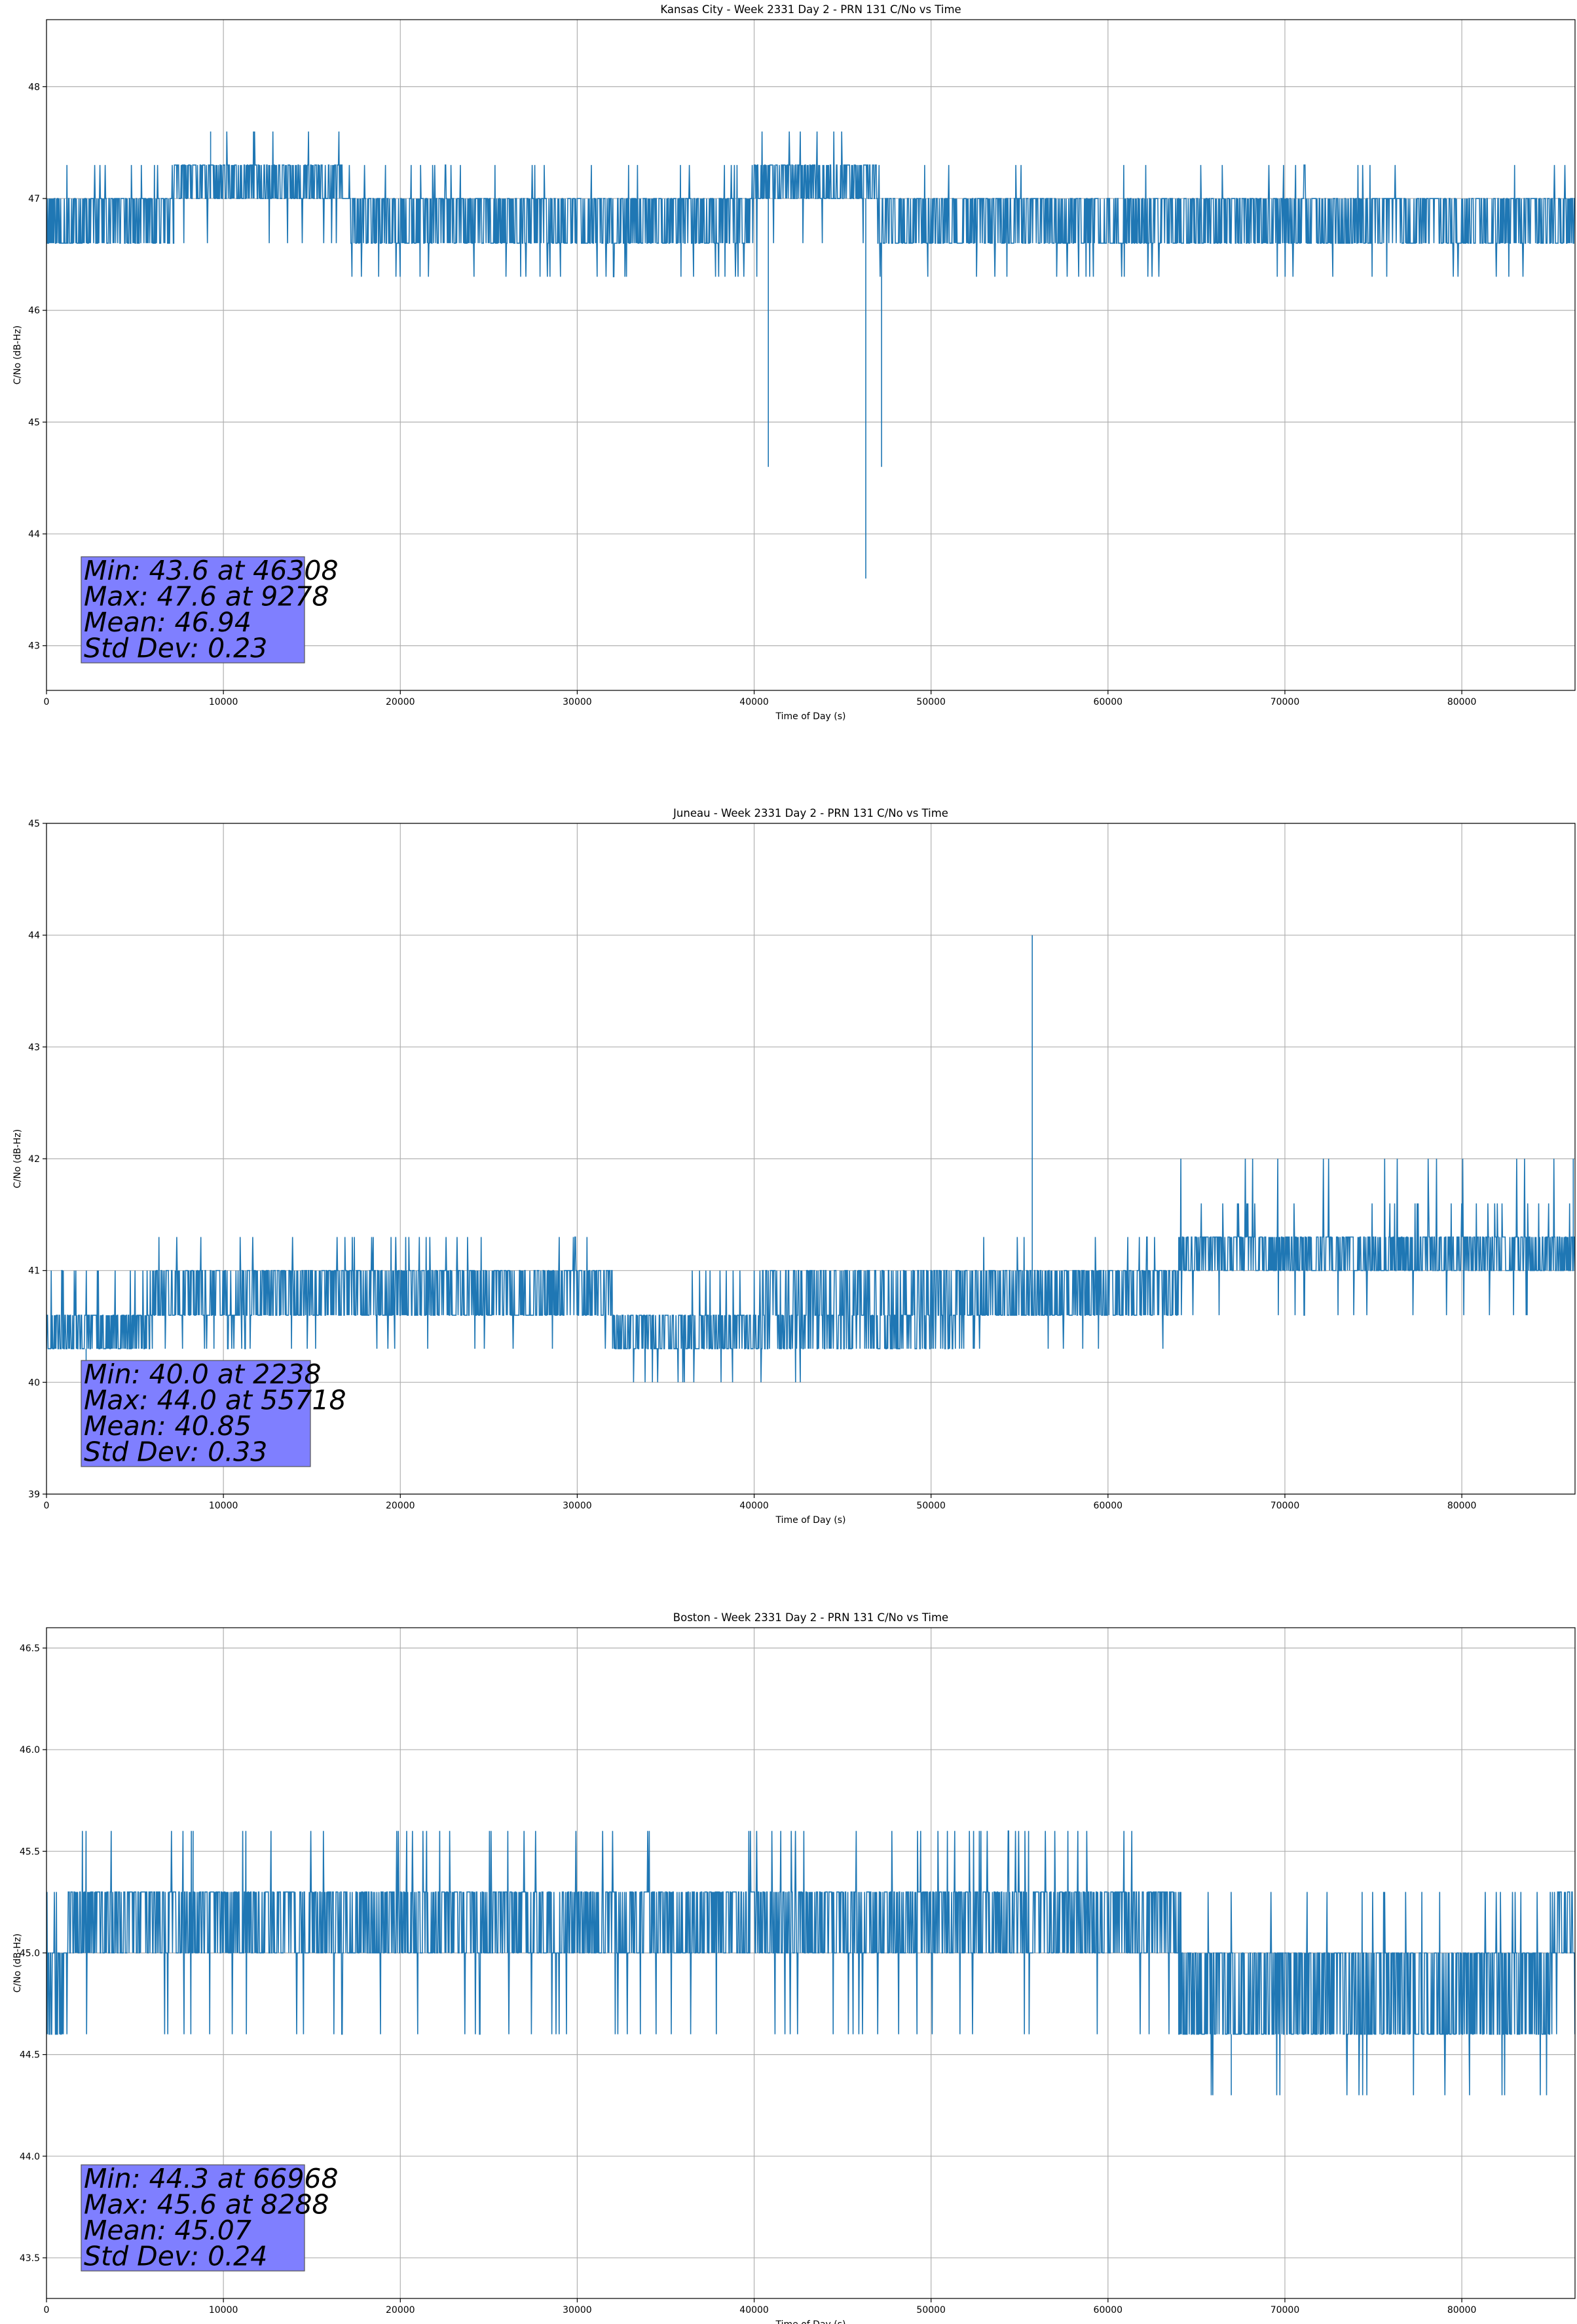 The height and width of the screenshot is (2324, 1577). Describe the element at coordinates (206, 596) in the screenshot. I see `stats-line: Max: 47.6 at 9278` at that location.